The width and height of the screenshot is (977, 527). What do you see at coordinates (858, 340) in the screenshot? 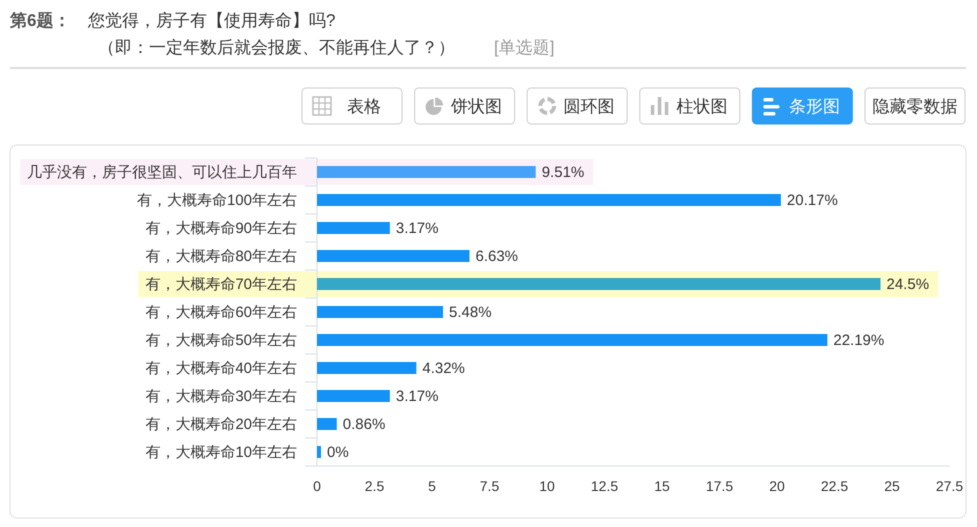
I see `data-label: 22.19%` at bounding box center [858, 340].